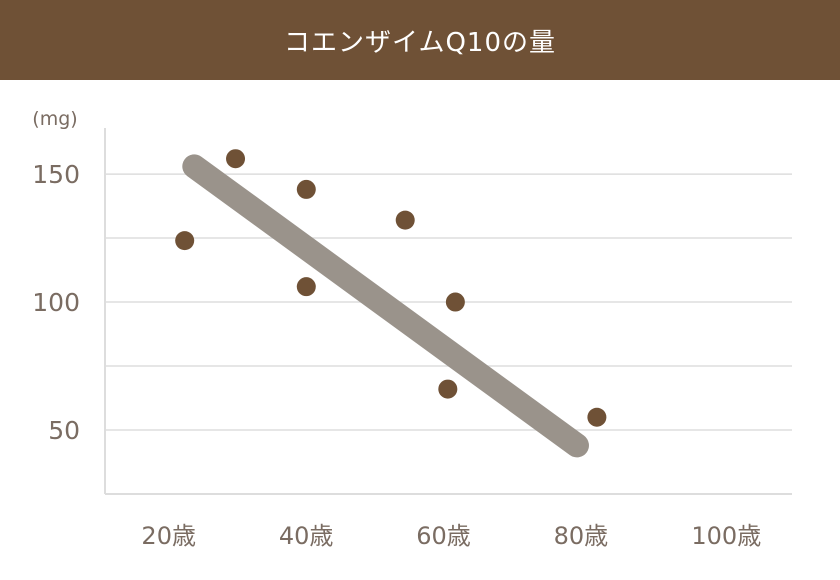 This screenshot has width=840, height=580. What do you see at coordinates (306, 536) in the screenshot?
I see `x-tick-label: 40歳` at bounding box center [306, 536].